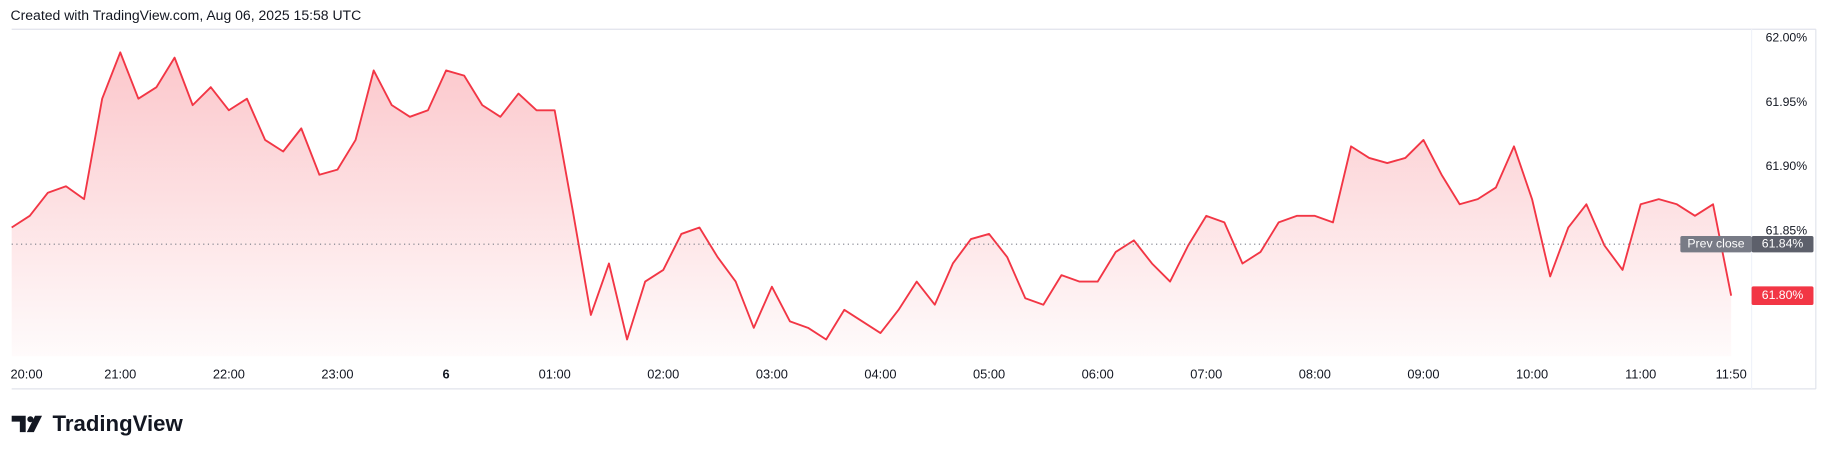  I want to click on x-tick-label: 21:00, so click(120, 373).